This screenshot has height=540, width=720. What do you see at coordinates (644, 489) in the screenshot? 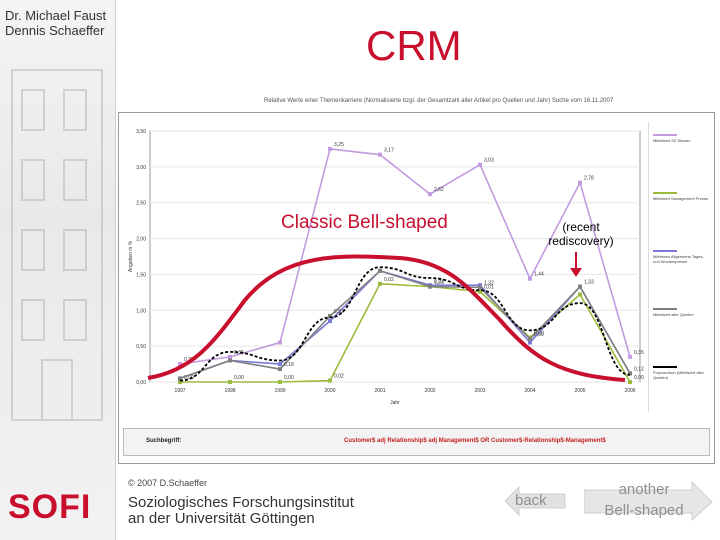
I see `another-label-line1: another` at bounding box center [644, 489].